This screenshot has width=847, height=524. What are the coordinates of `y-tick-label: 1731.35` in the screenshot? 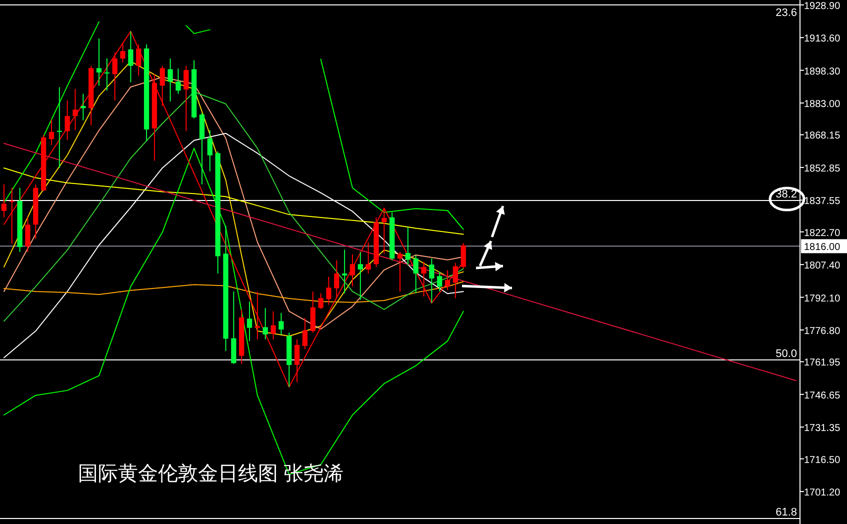 It's located at (822, 428).